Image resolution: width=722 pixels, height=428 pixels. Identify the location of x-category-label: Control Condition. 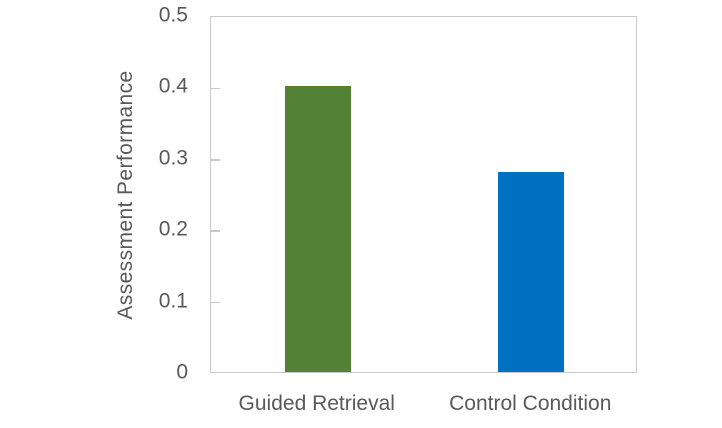
(530, 403).